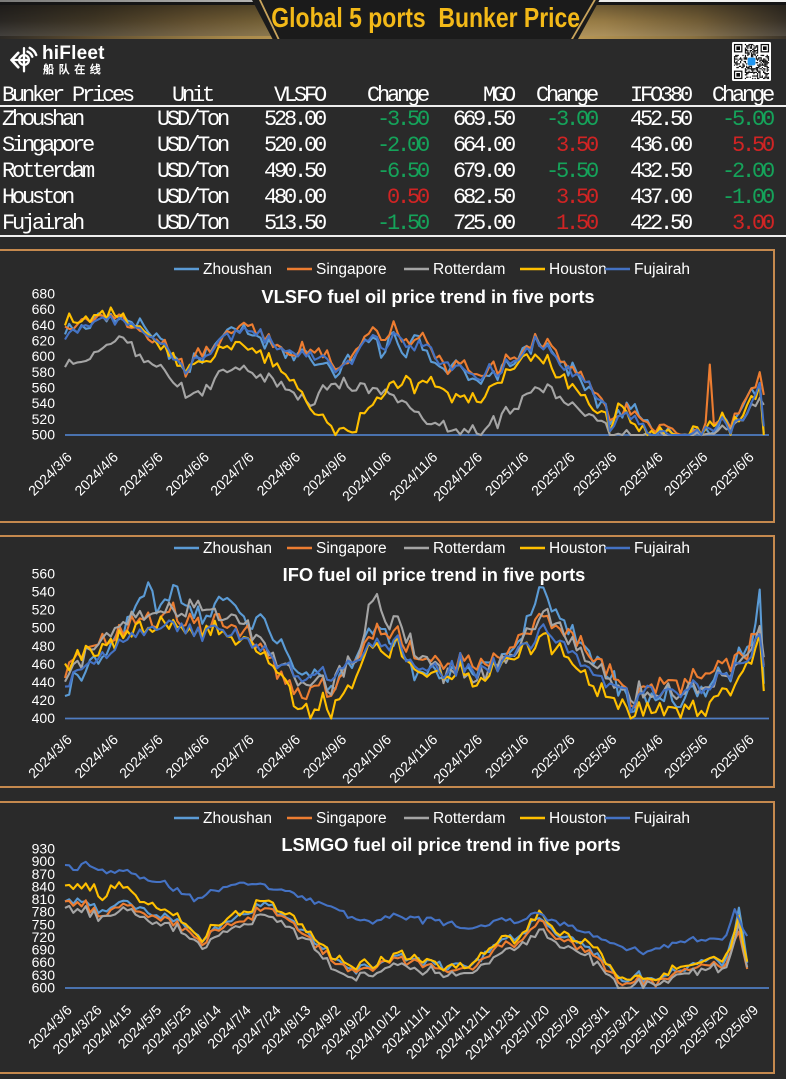 This screenshot has width=786, height=1079. What do you see at coordinates (44, 849) in the screenshot?
I see `svg-text: 930` at bounding box center [44, 849].